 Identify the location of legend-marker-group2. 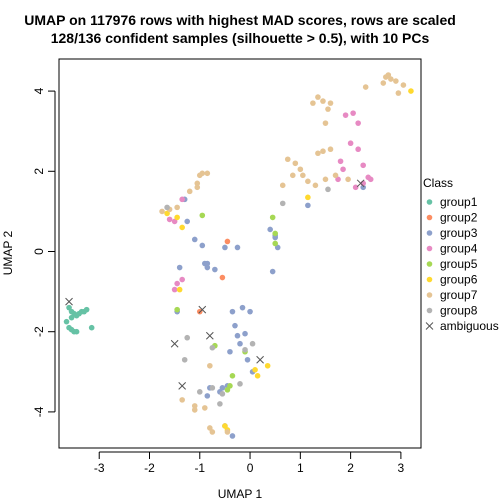
(429, 217).